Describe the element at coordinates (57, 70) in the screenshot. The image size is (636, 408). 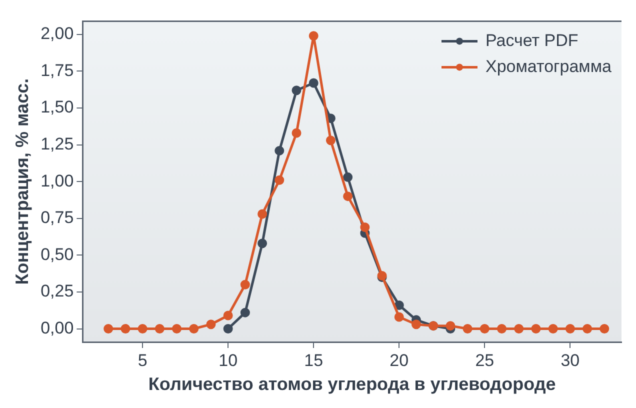
I see `y-tick-label: 1,75` at that location.